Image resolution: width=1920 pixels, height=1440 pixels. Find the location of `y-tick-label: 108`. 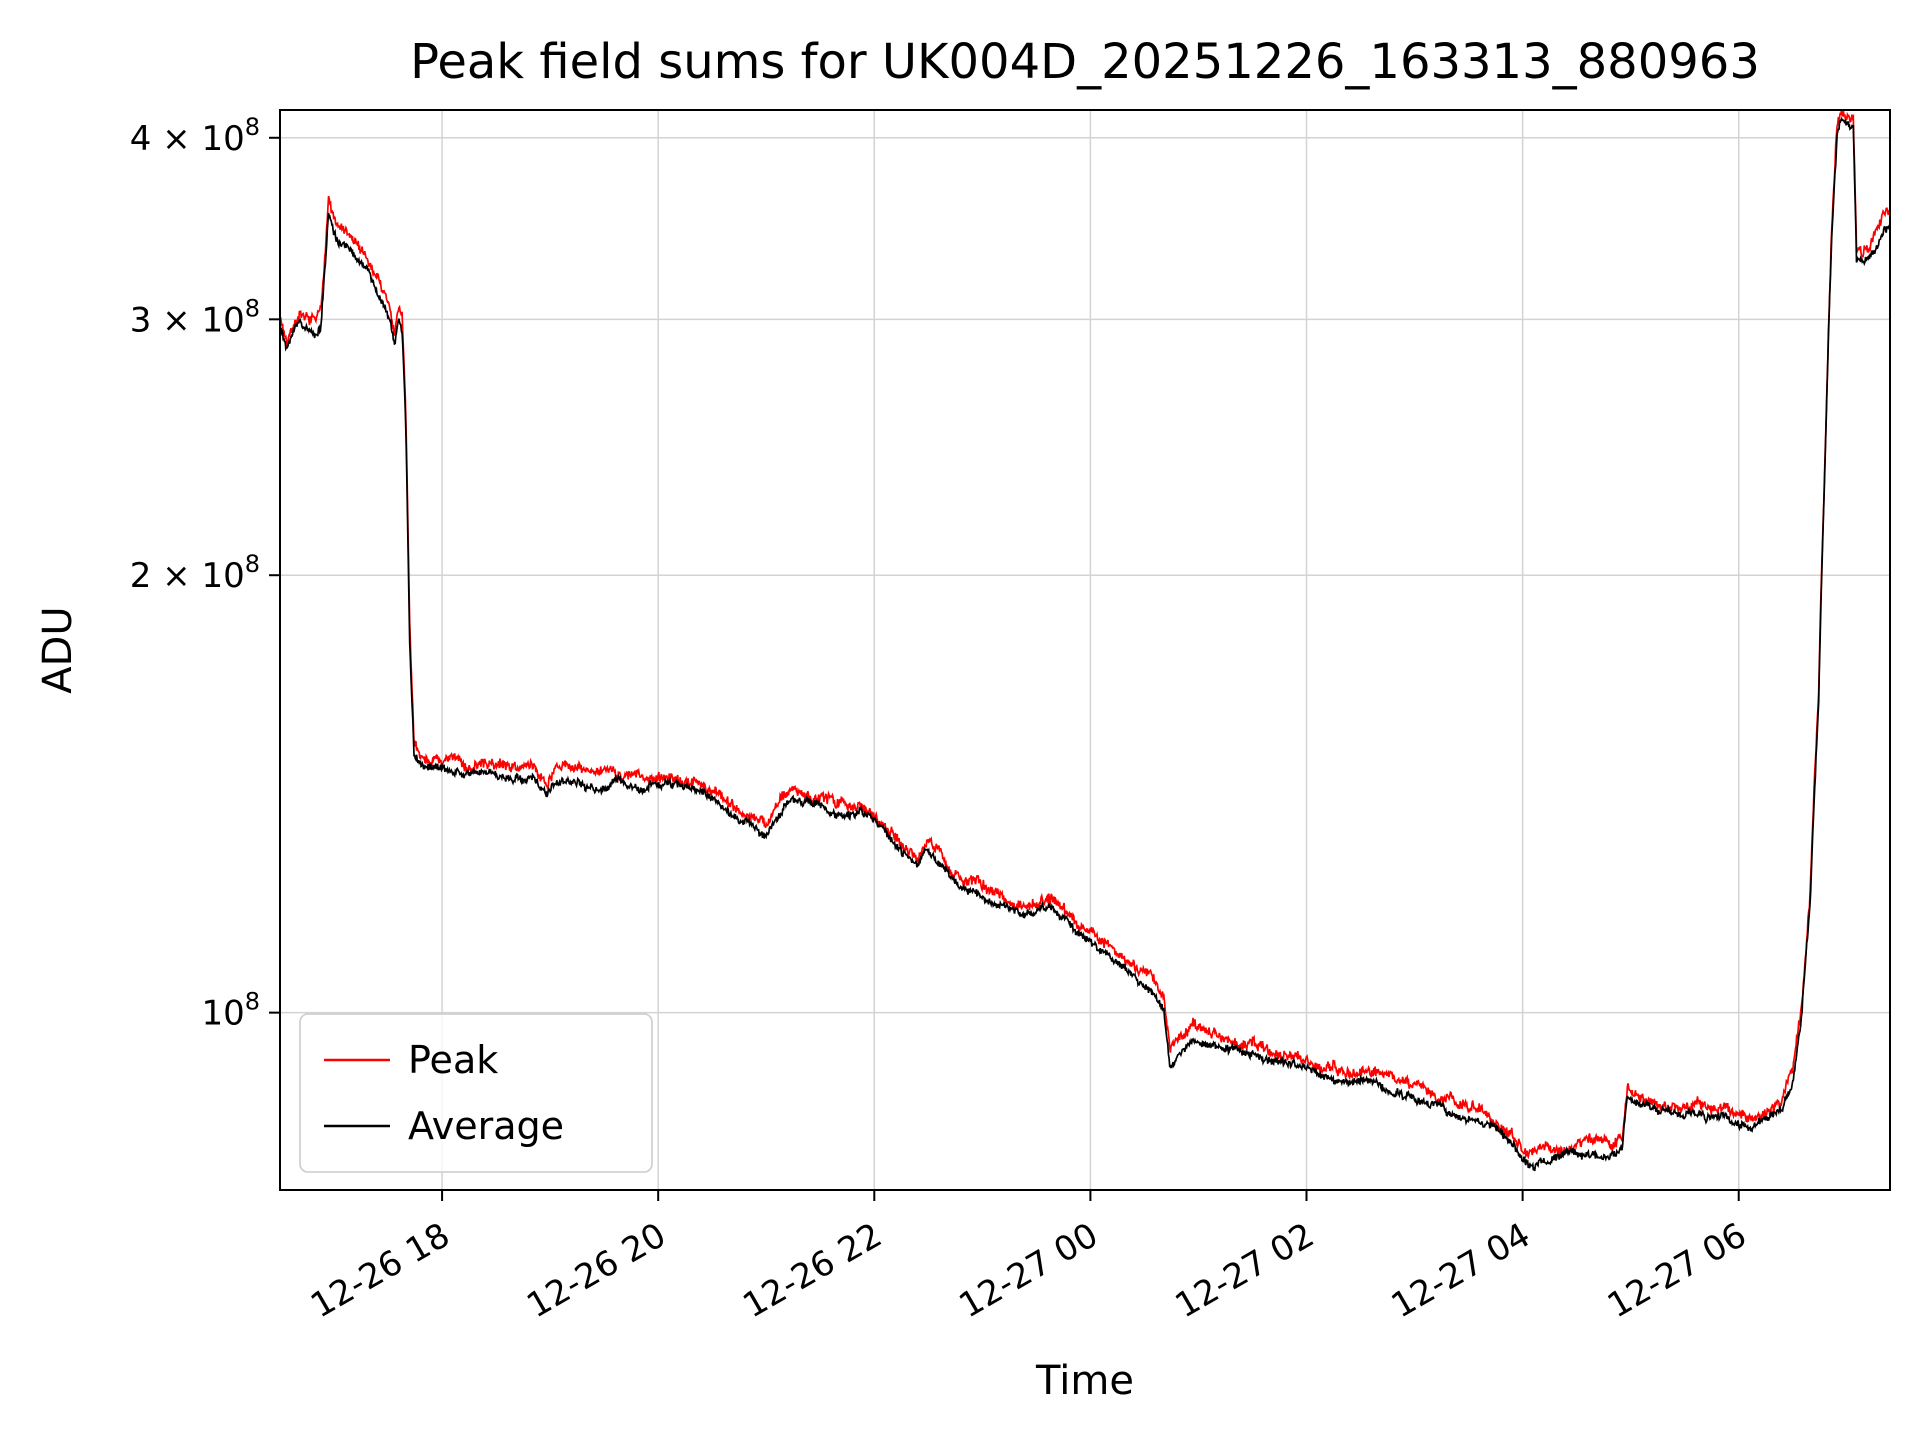

y-tick-label: 108 is located at coordinates (230, 1011).